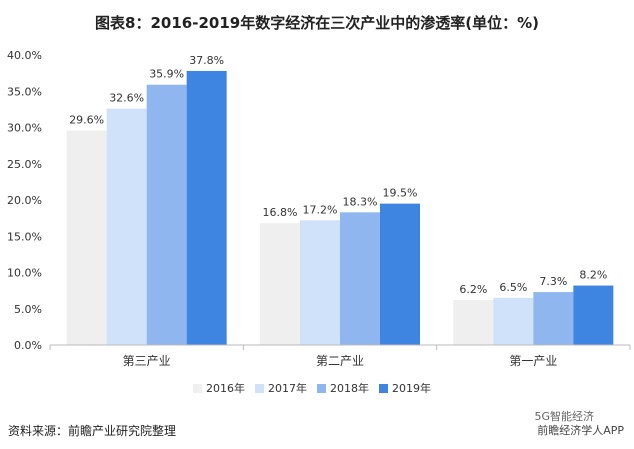 The image size is (634, 449). What do you see at coordinates (360, 201) in the screenshot?
I see `data-label: 18.3%` at bounding box center [360, 201].